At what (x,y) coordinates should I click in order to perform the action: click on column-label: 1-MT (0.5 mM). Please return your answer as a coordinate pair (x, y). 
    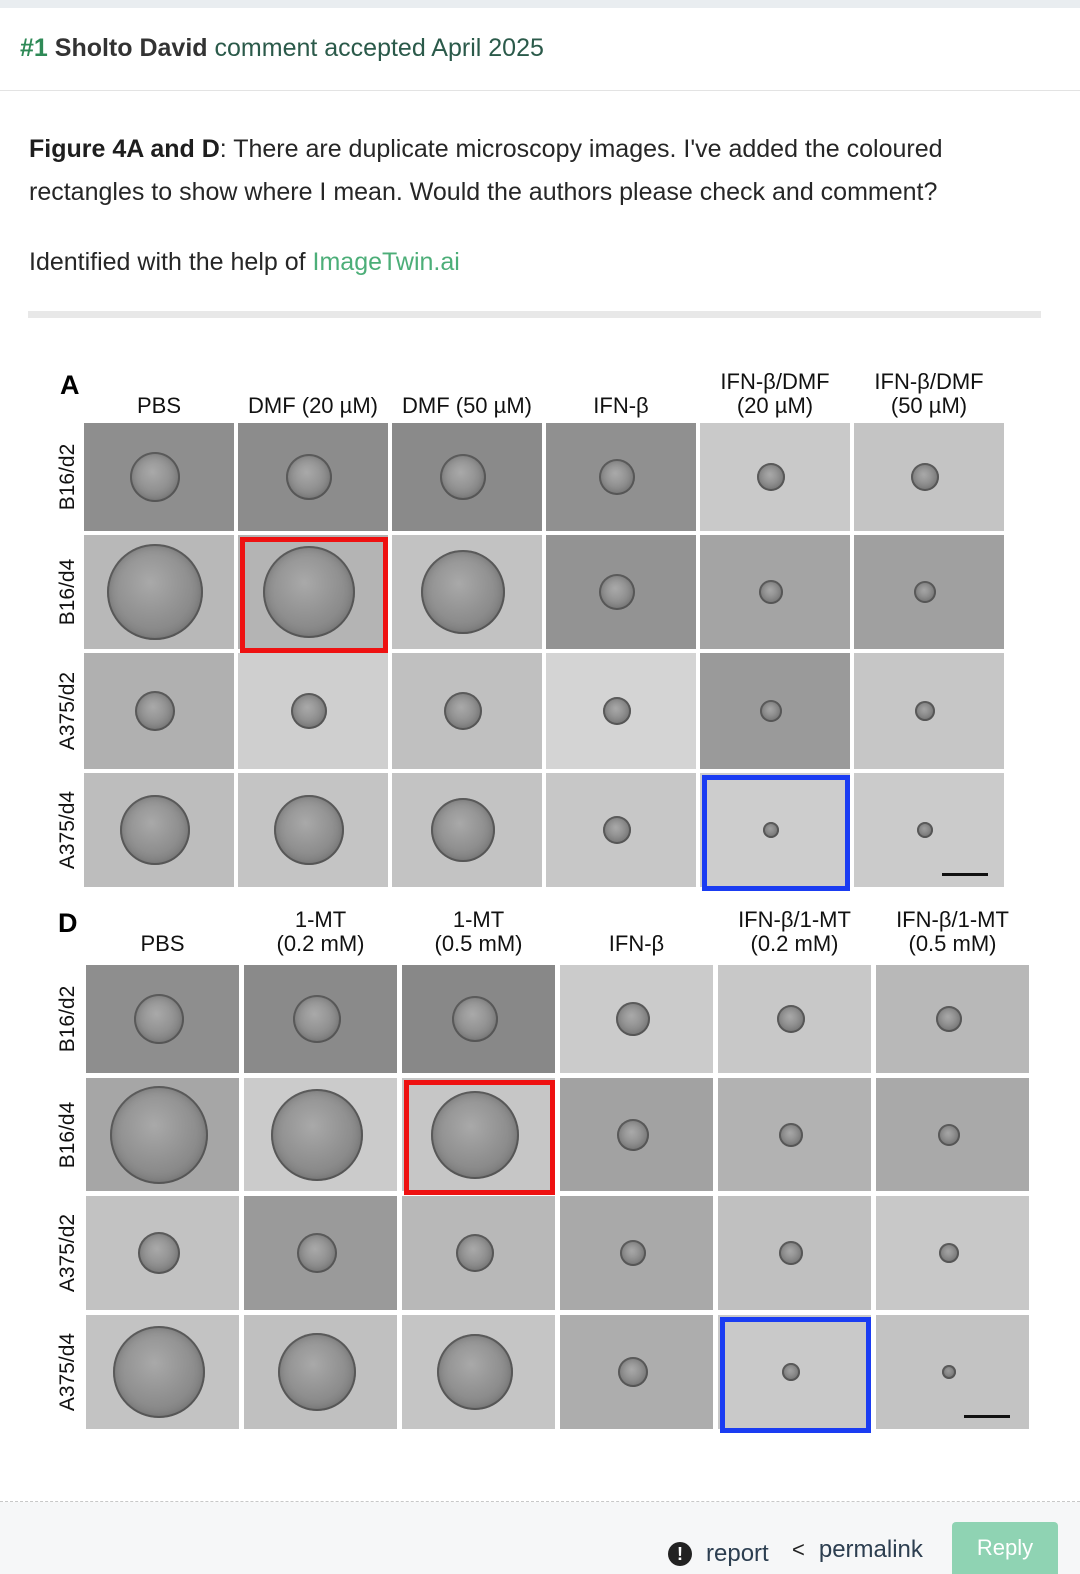
    Looking at the image, I should click on (478, 931).